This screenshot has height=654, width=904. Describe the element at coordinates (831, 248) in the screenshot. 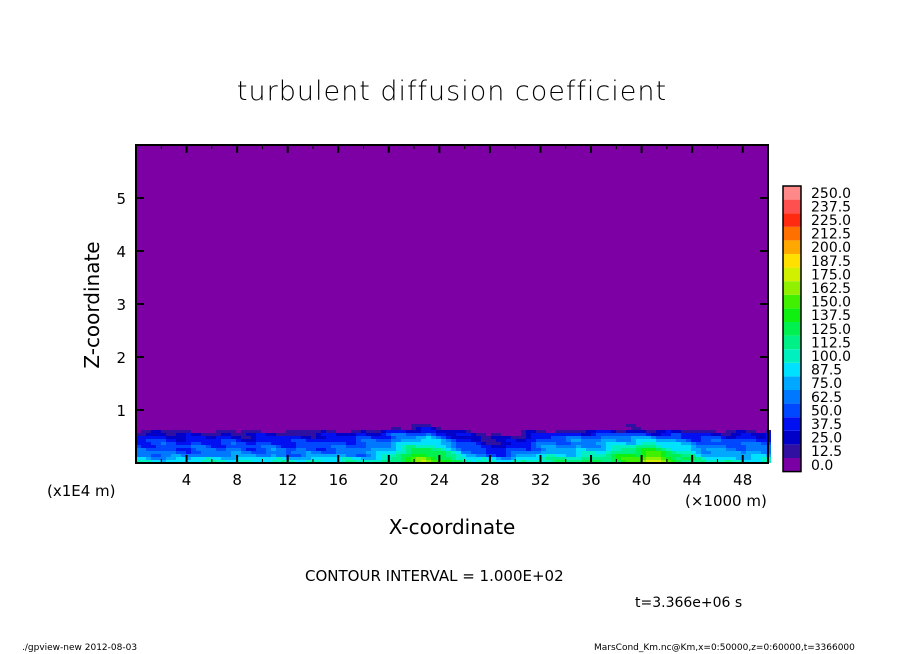

I see `colorbar-label: 200.0` at that location.